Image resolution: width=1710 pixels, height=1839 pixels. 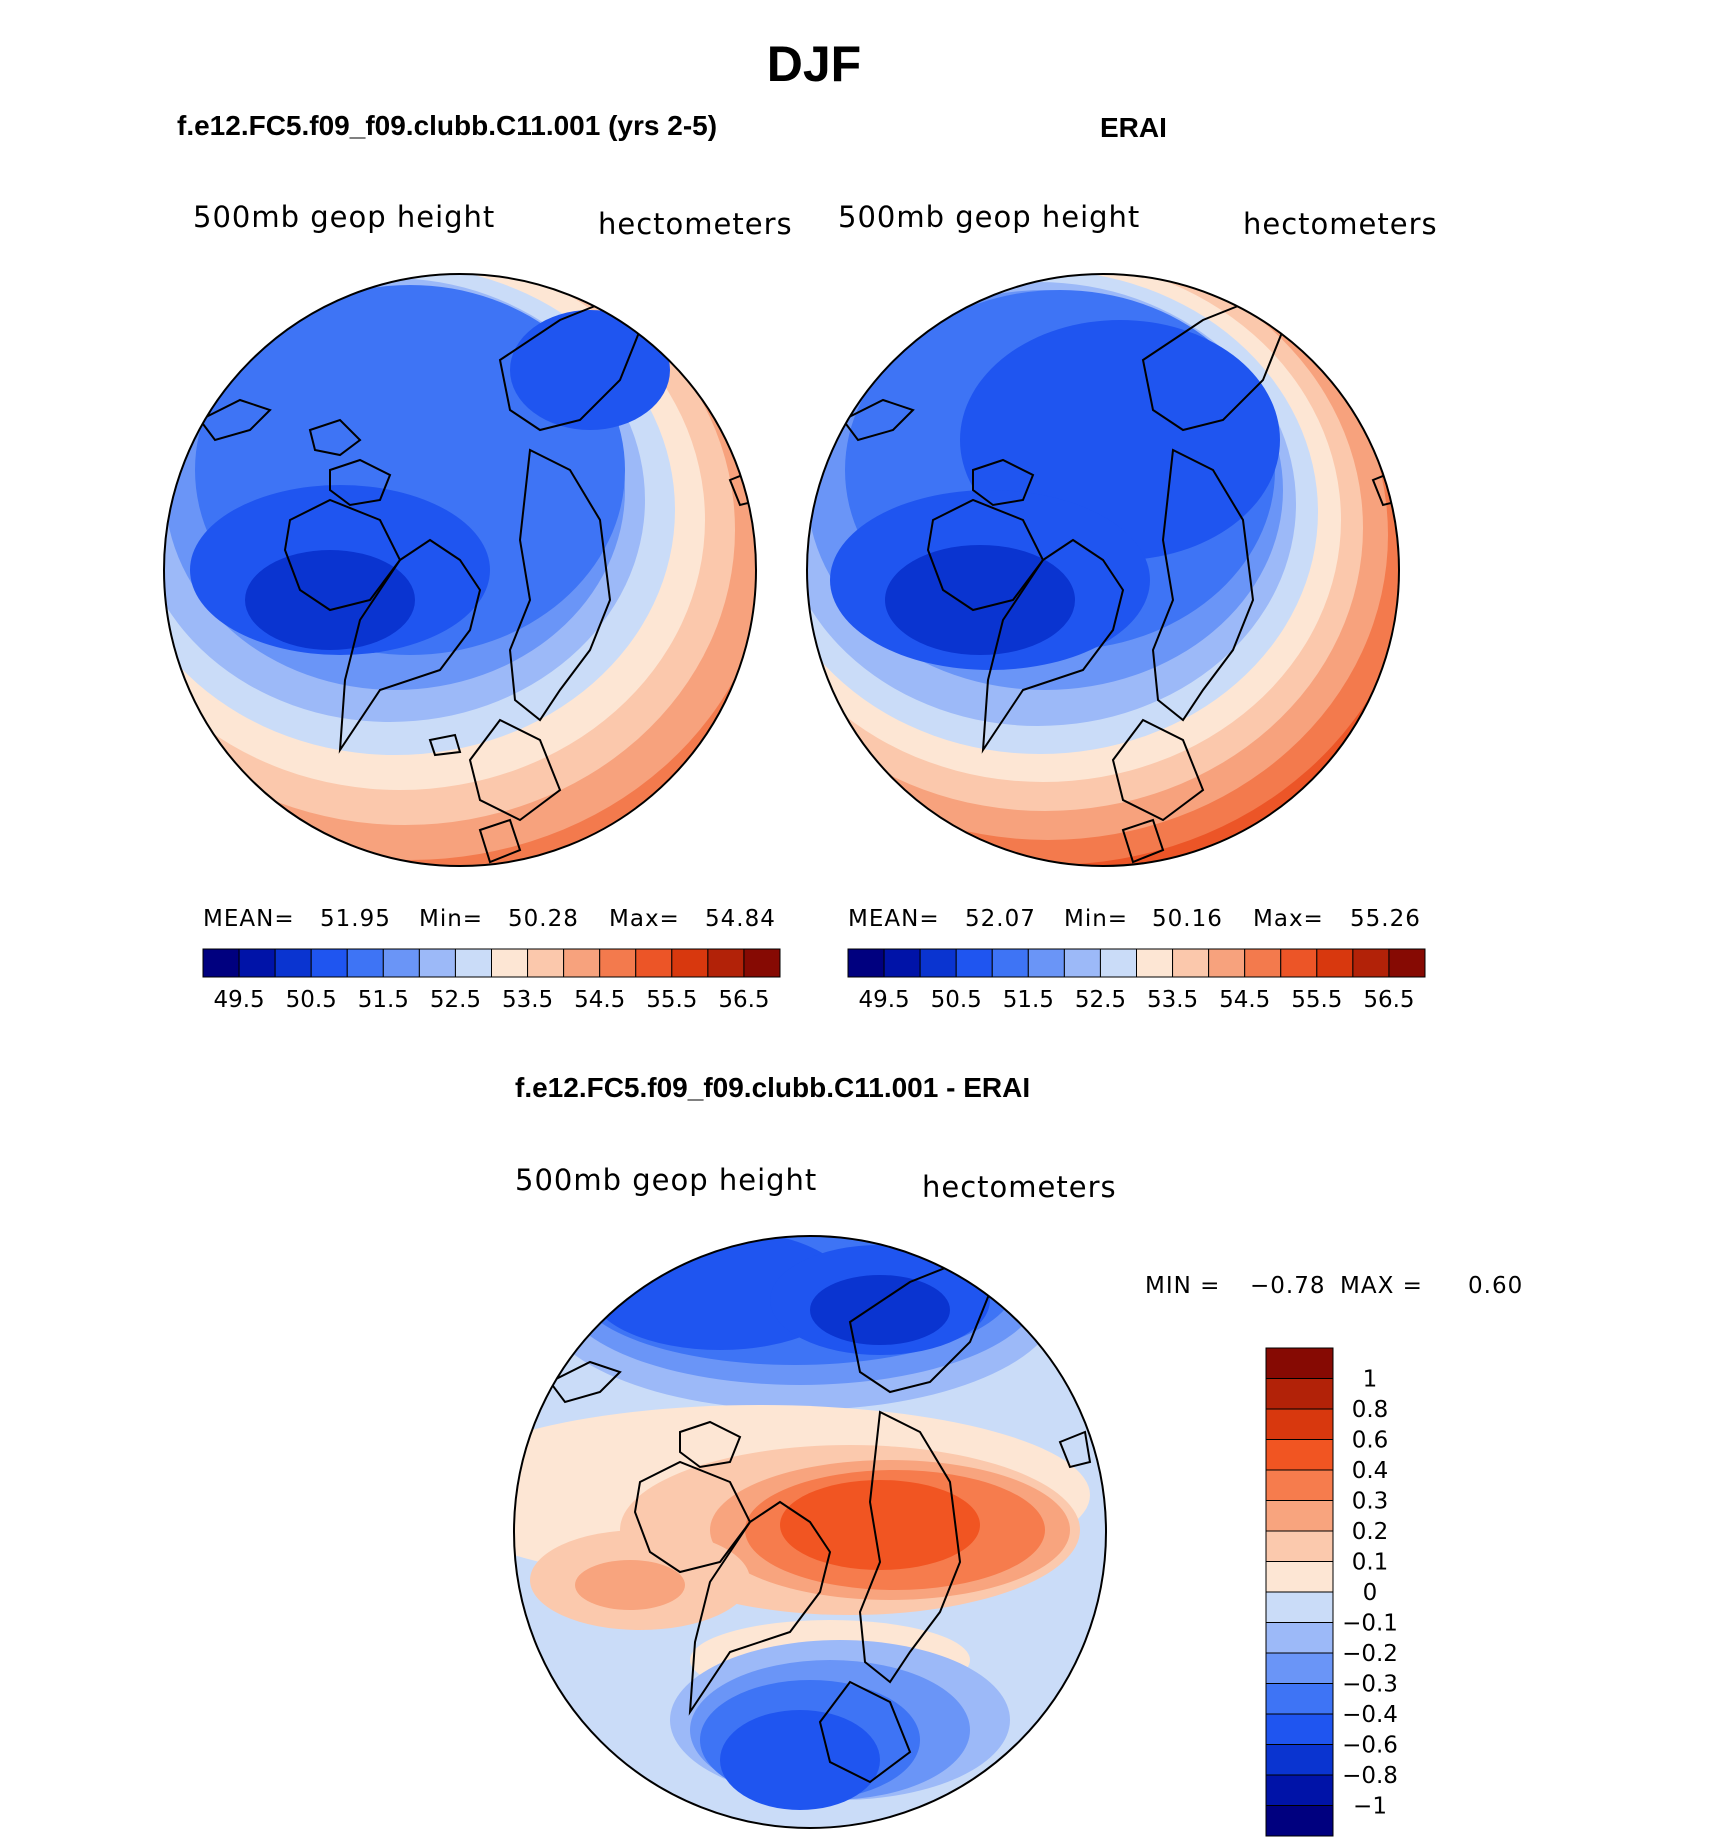 What do you see at coordinates (1370, 1807) in the screenshot?
I see `diff-colorbar-tick-label: −1` at bounding box center [1370, 1807].